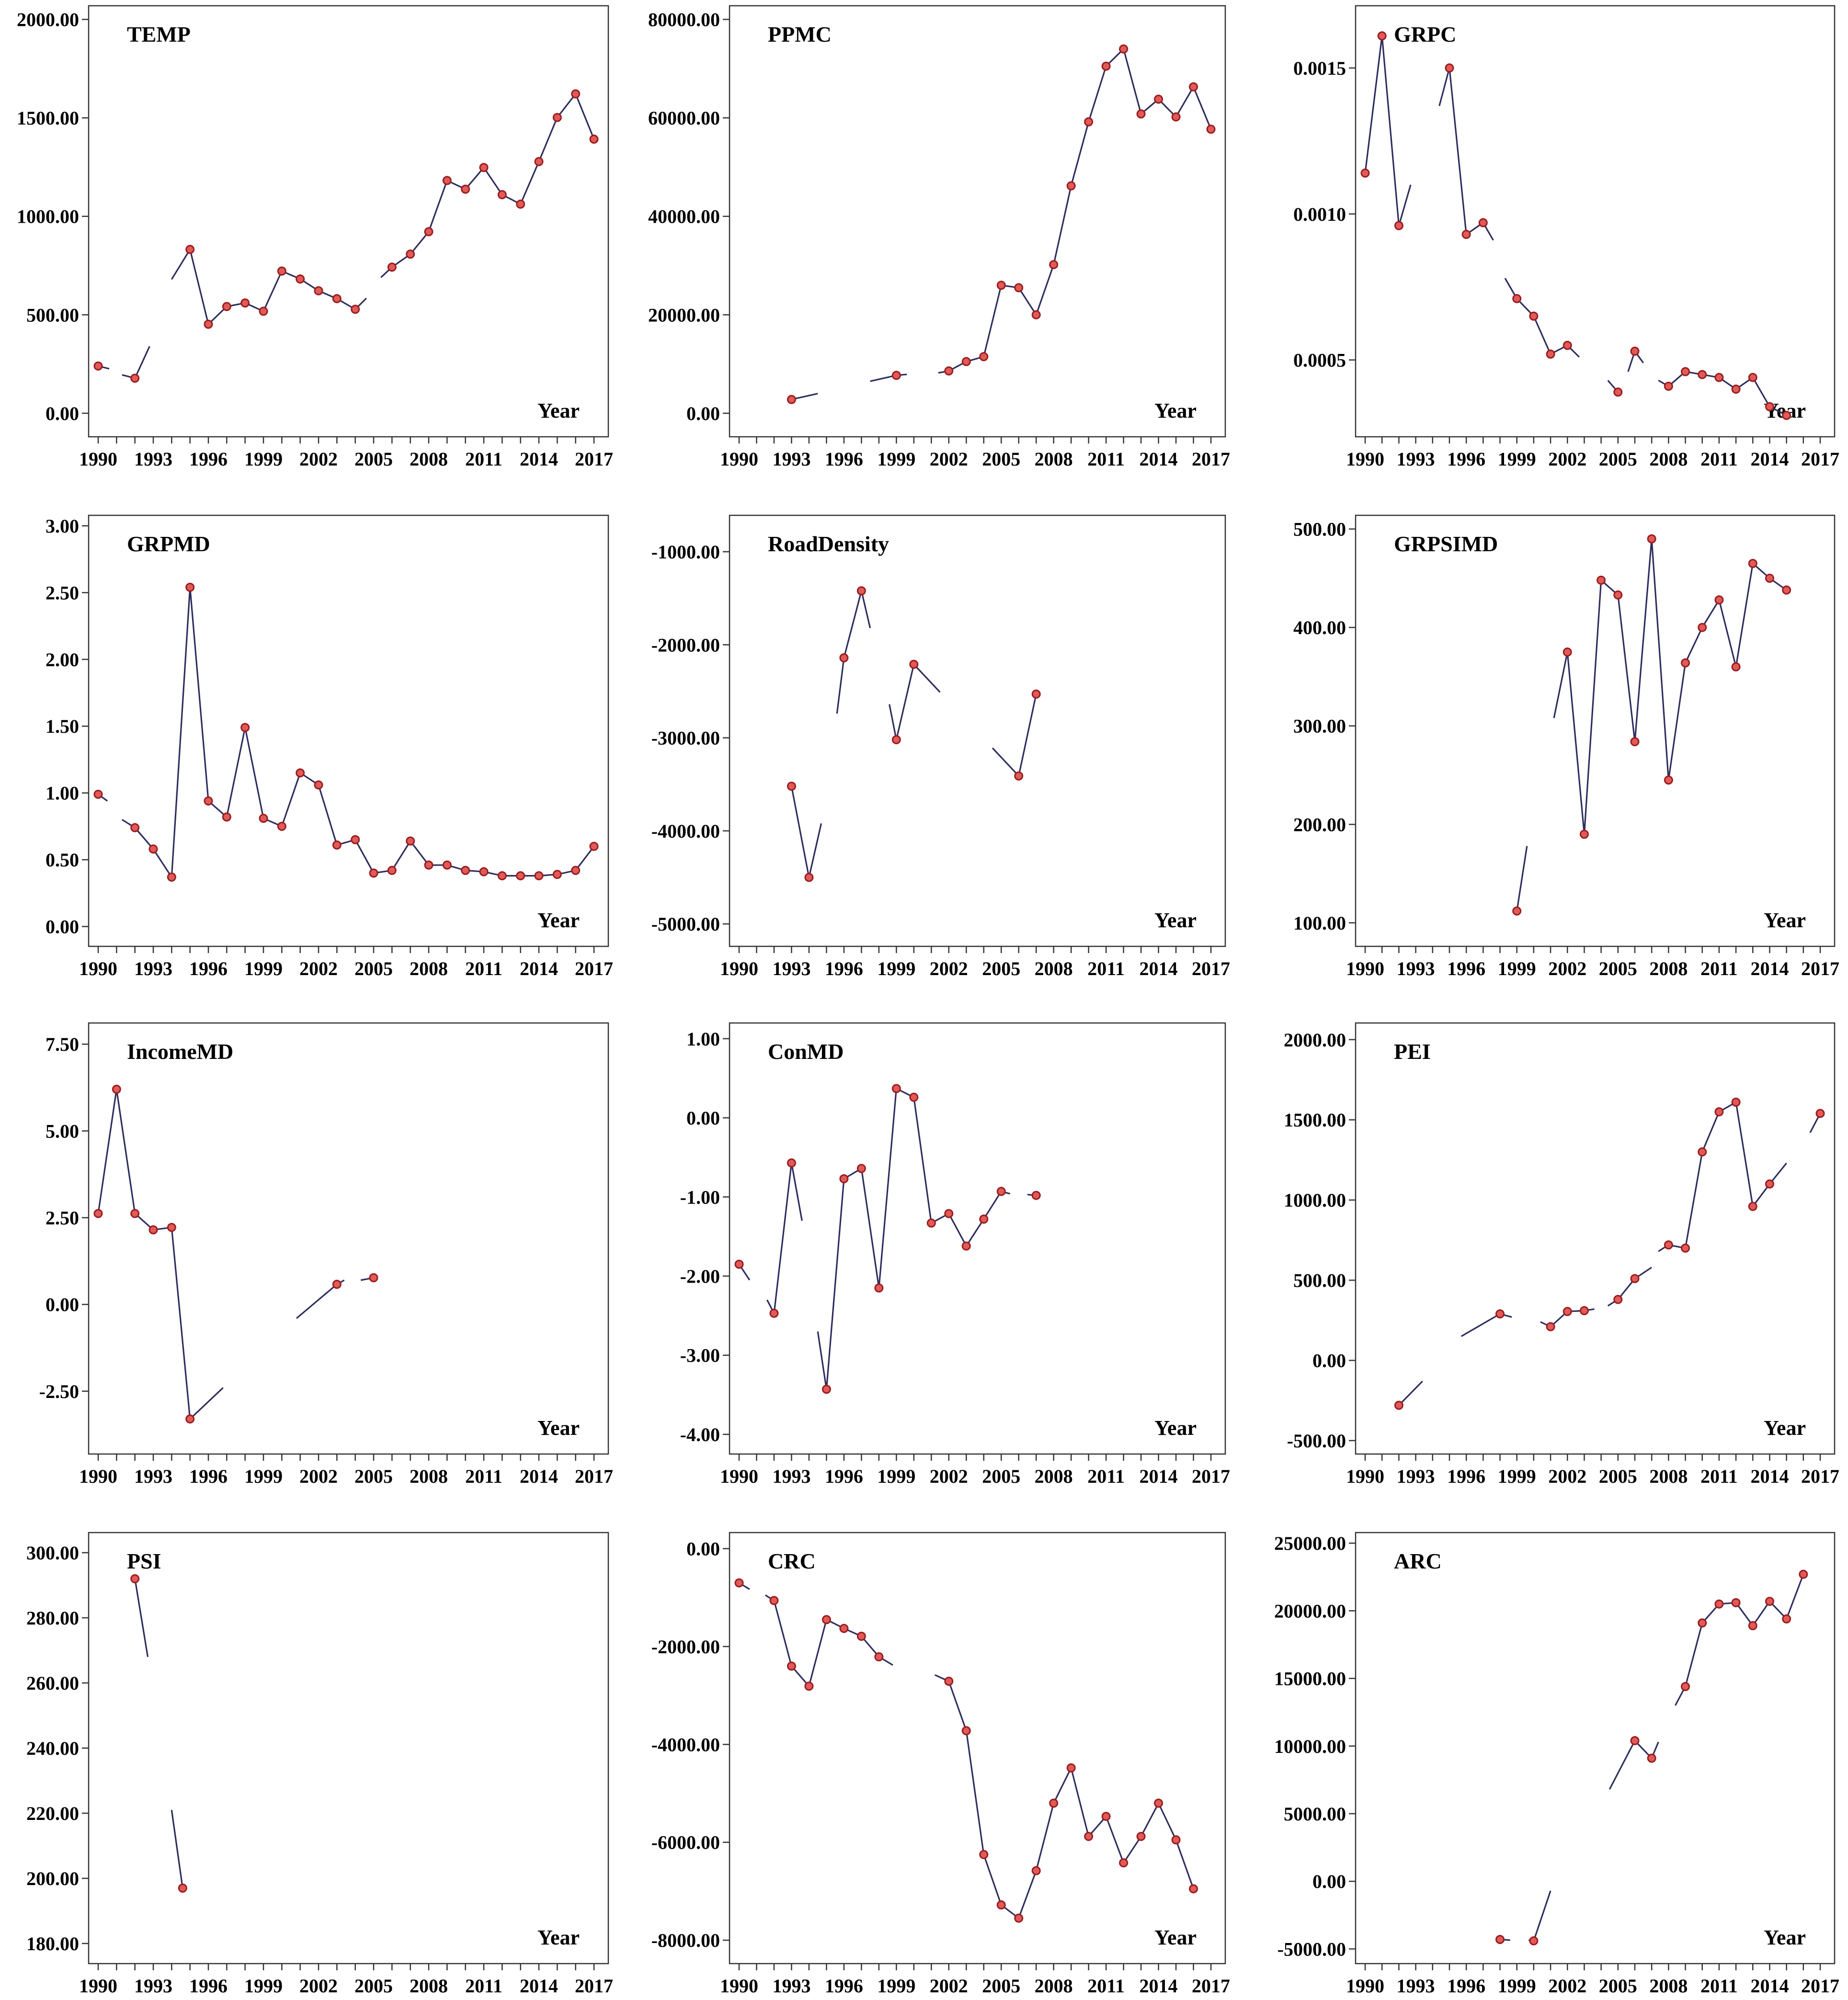 The height and width of the screenshot is (2000, 1848). I want to click on series-lines, so click(1575, 225).